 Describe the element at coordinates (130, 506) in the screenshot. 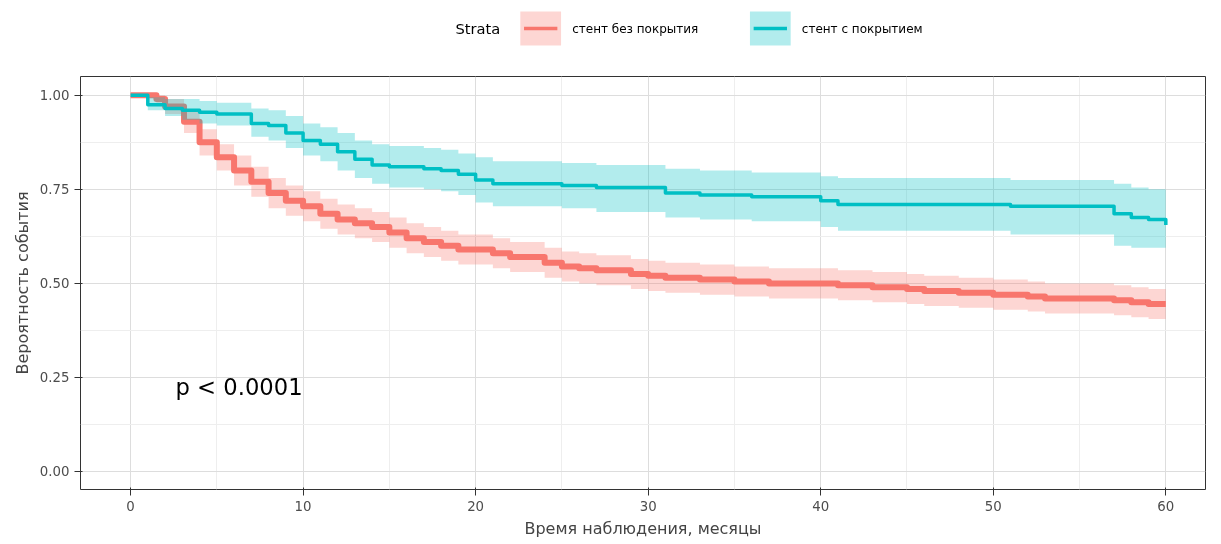

I see `x-tick-label: 0` at that location.